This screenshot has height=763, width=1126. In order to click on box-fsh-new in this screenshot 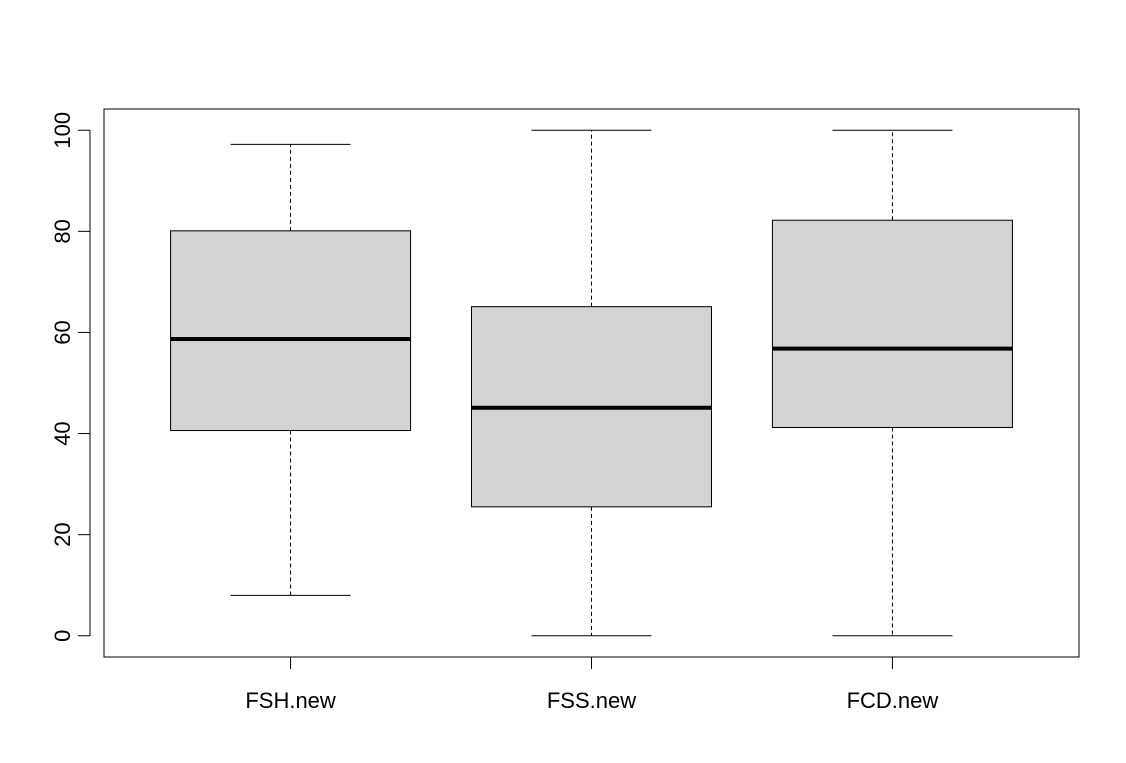, I will do `click(291, 369)`.